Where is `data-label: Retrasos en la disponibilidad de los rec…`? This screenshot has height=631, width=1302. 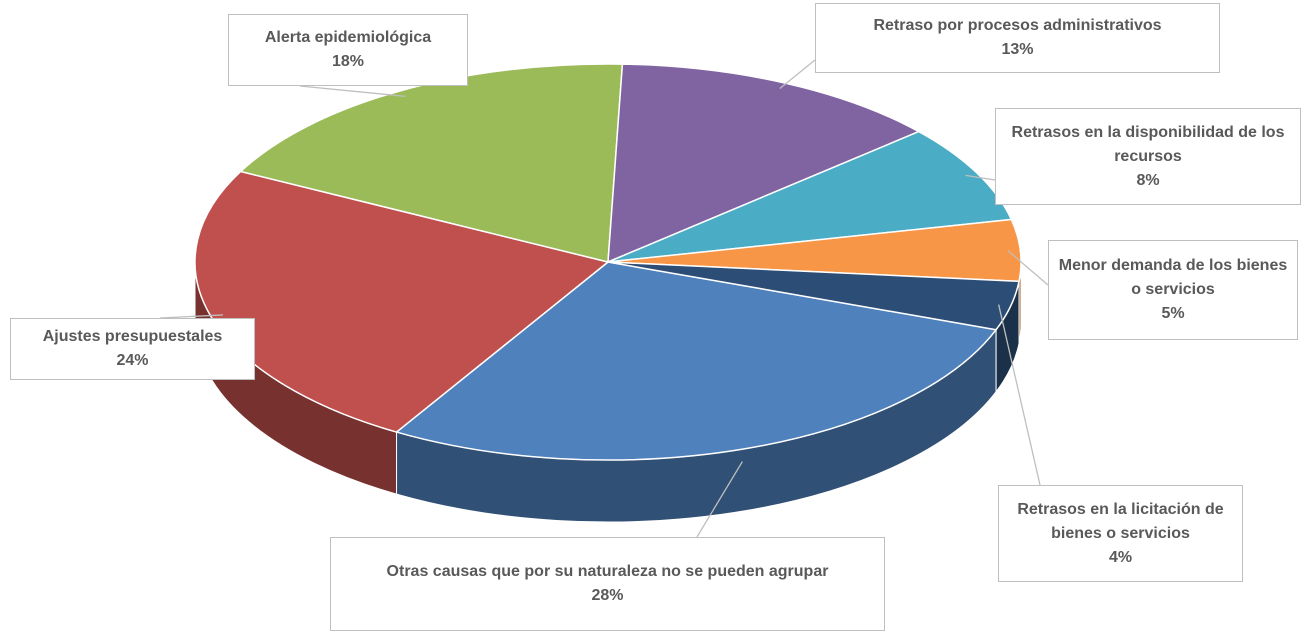
data-label: Retrasos en la disponibilidad de los rec… is located at coordinates (1148, 156).